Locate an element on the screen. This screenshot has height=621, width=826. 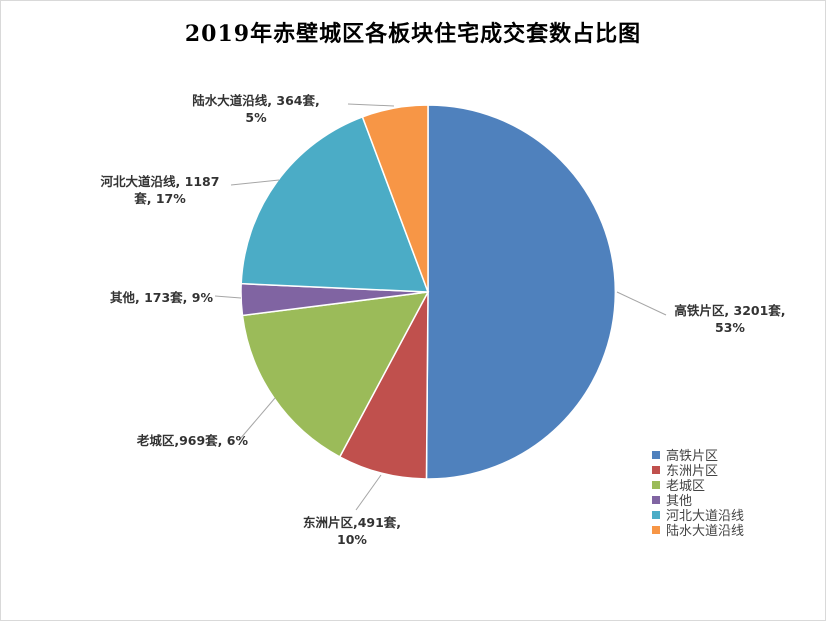
legend-label: 其他 is located at coordinates (679, 501).